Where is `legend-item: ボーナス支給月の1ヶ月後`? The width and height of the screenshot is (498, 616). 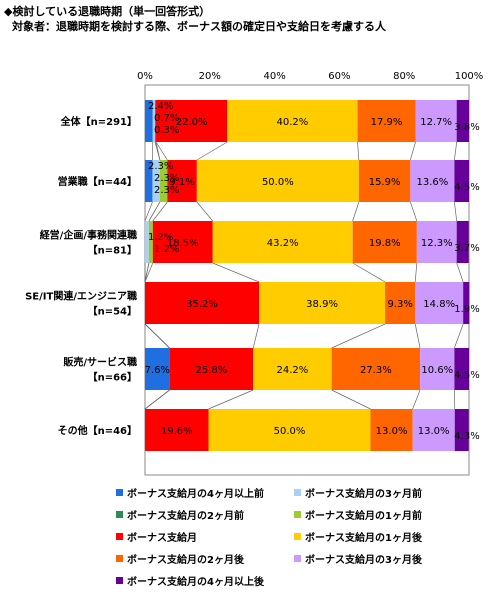 legend-item: ボーナス支給月の1ヶ月後 is located at coordinates (358, 536).